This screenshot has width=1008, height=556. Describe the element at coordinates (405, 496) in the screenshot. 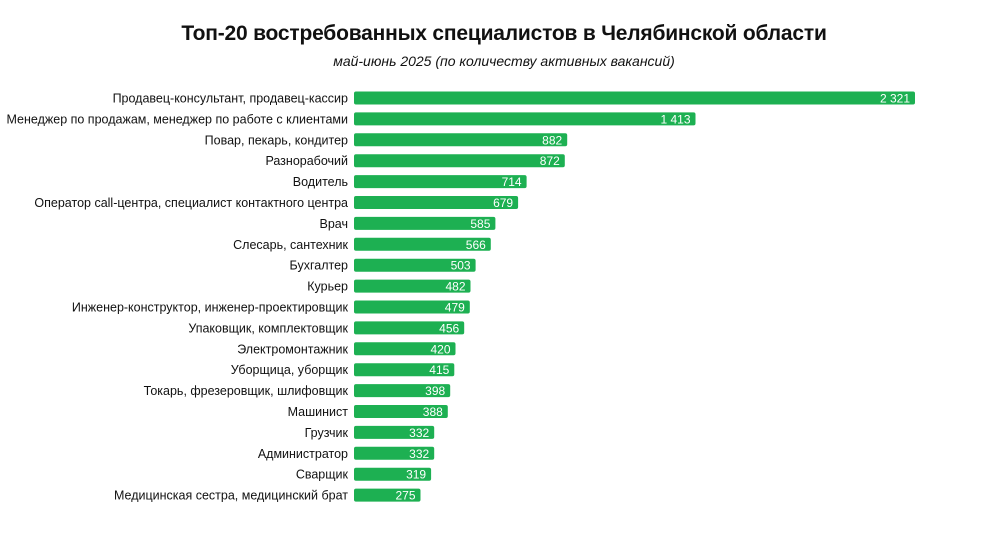

I see `data-label: 275` at that location.